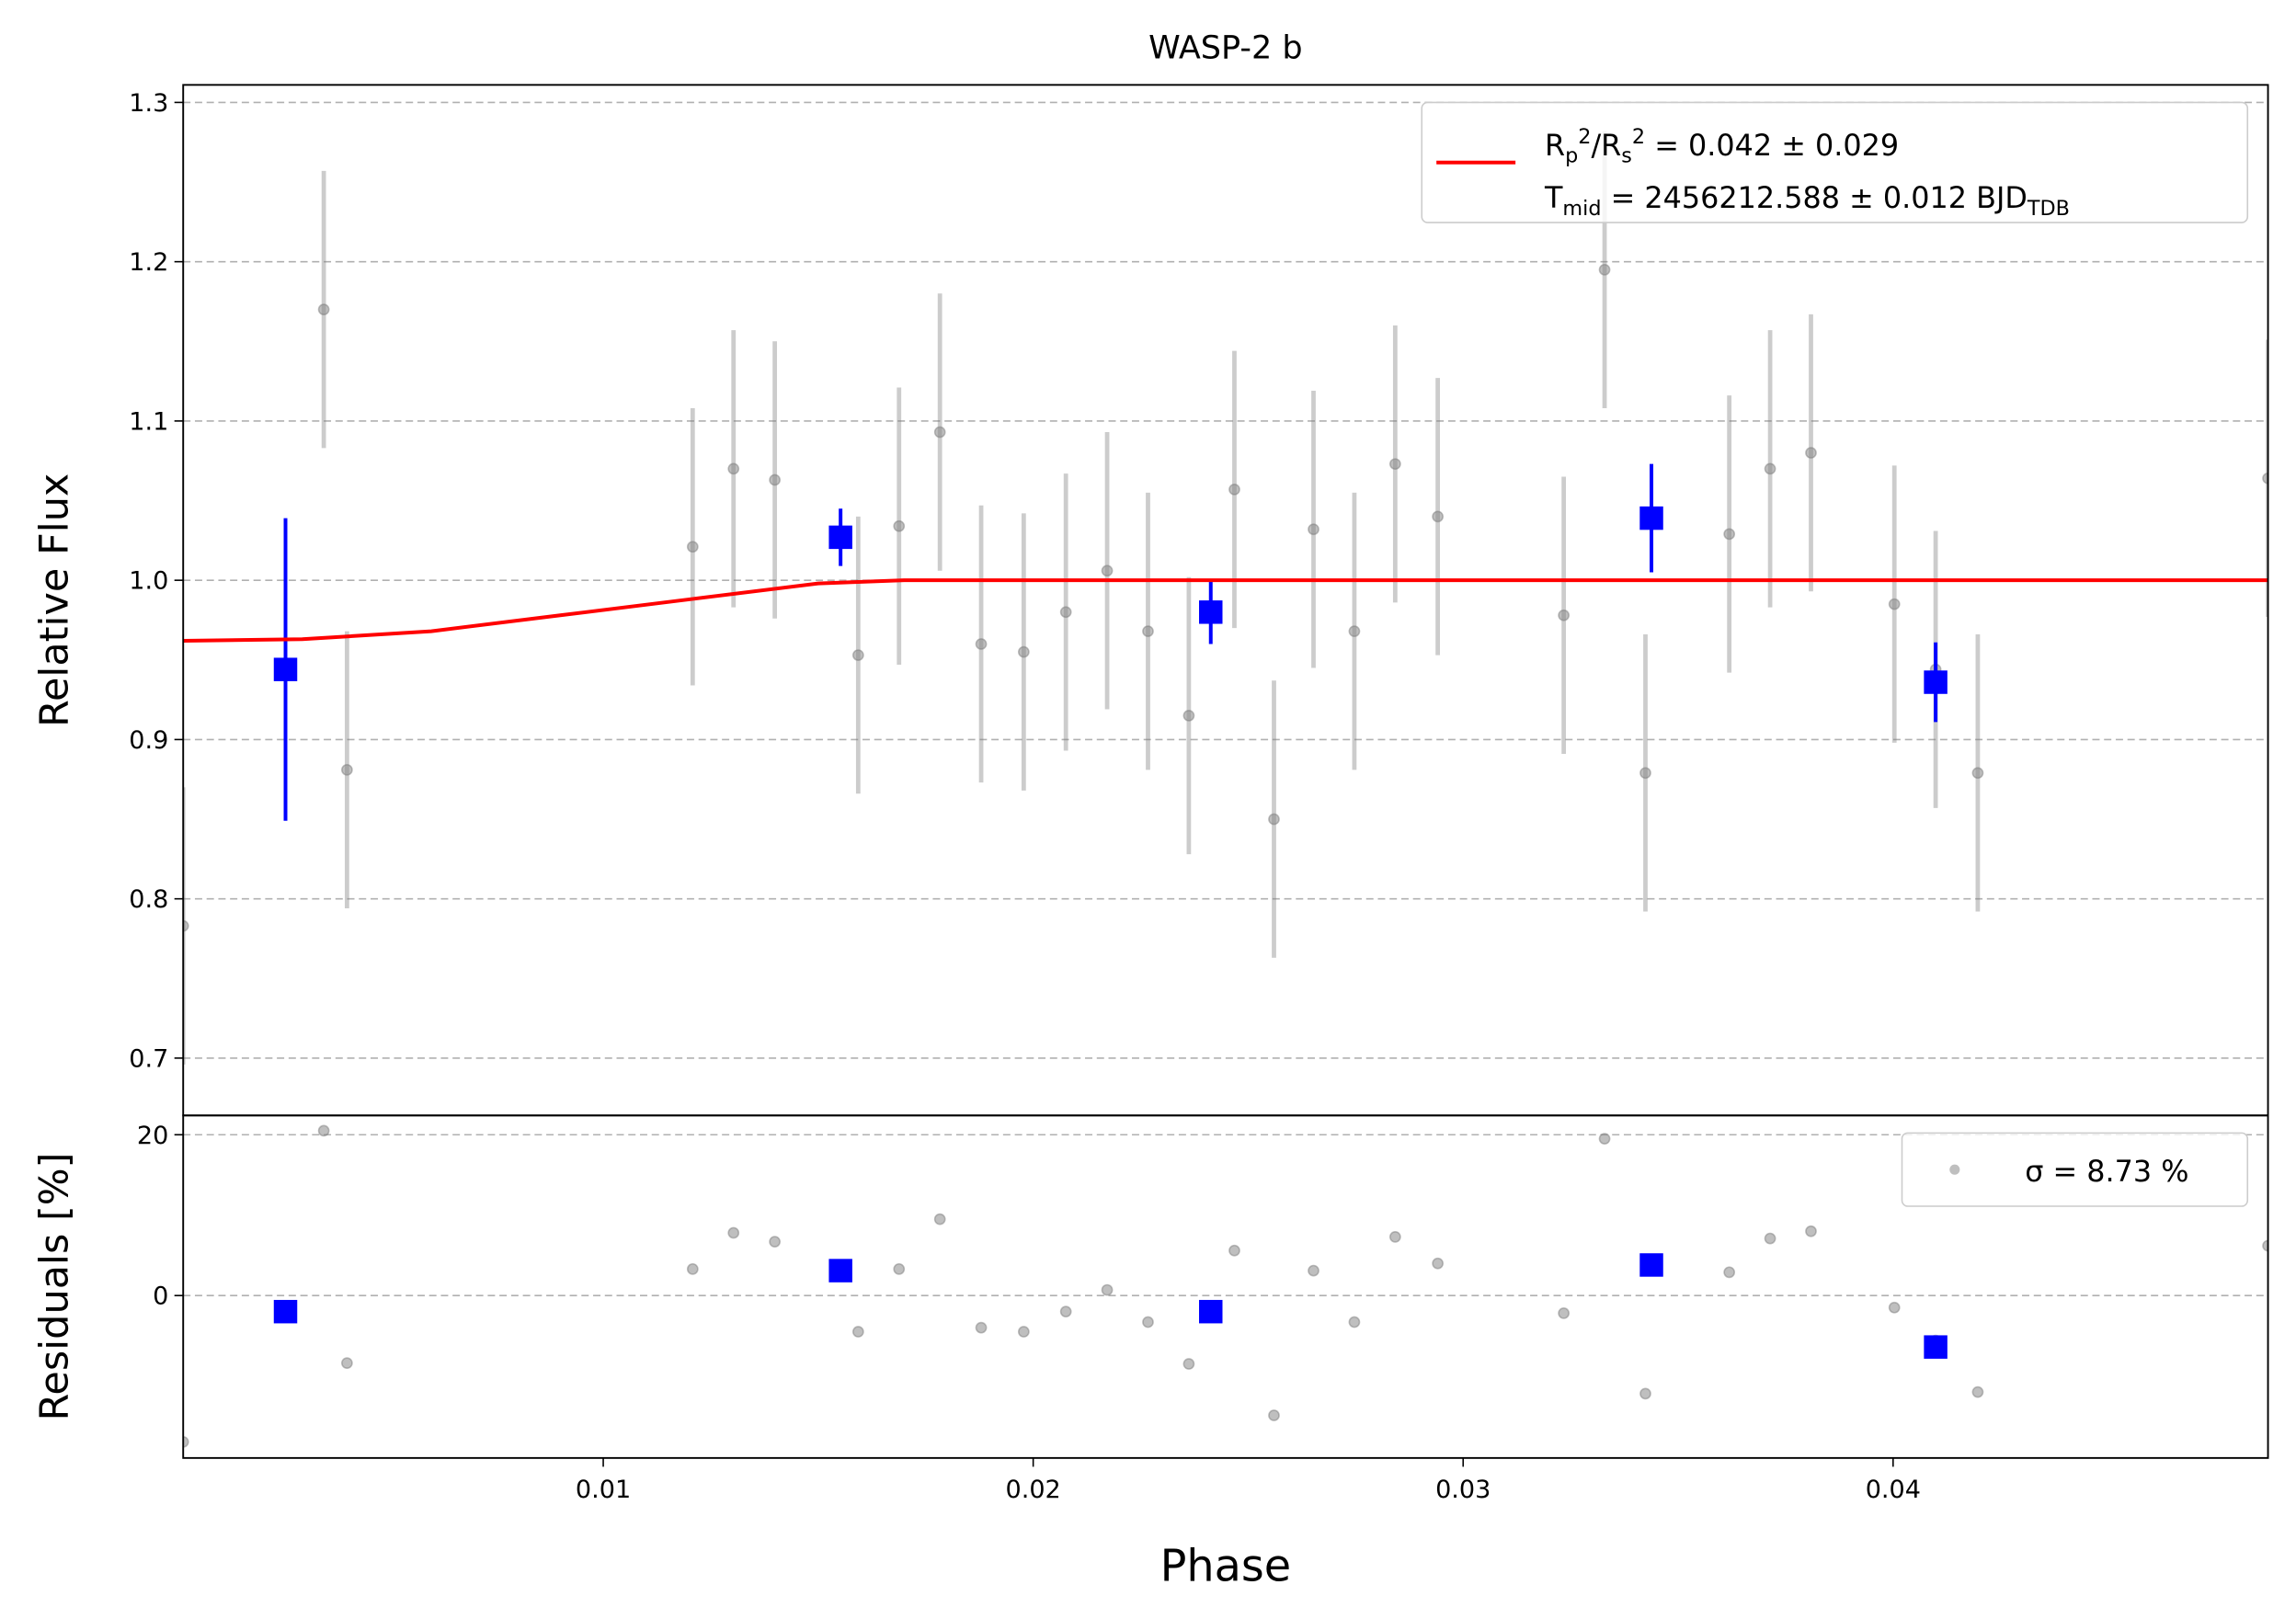 The height and width of the screenshot is (1619, 2296). What do you see at coordinates (148, 1058) in the screenshot?
I see `y-tick-label: 0.7` at bounding box center [148, 1058].